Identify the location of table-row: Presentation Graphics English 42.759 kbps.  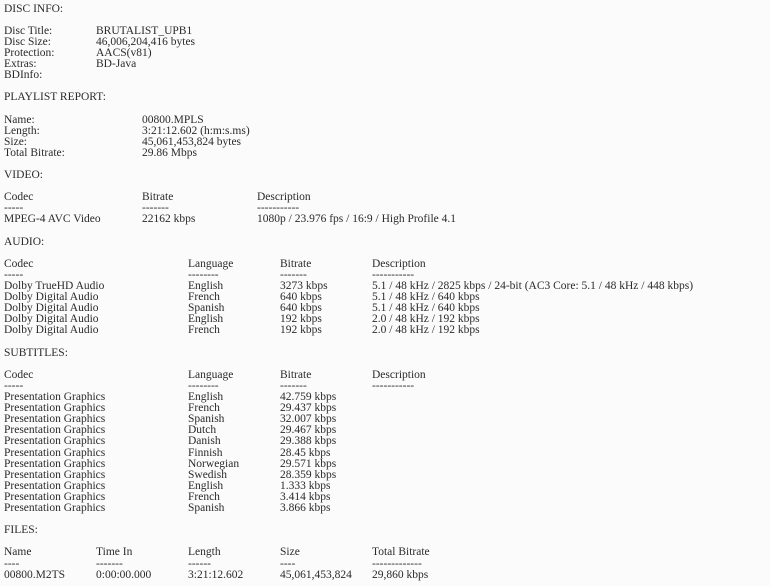
(385, 397).